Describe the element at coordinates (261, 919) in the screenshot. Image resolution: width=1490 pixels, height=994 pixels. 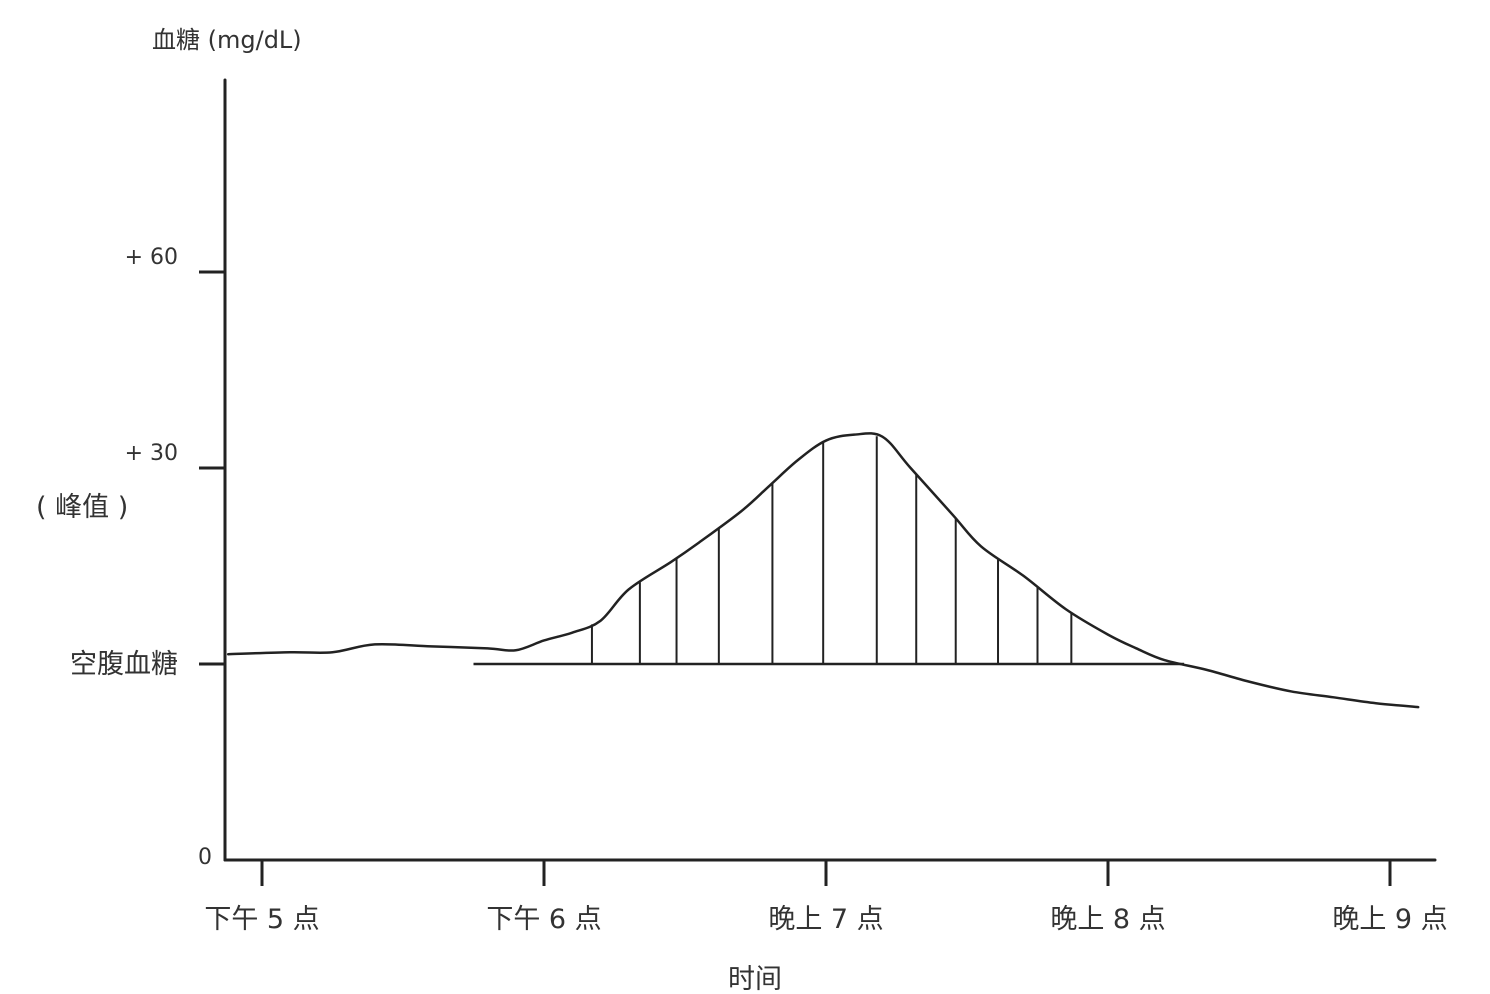
I see `x-tick-label: 下午 5 点` at that location.